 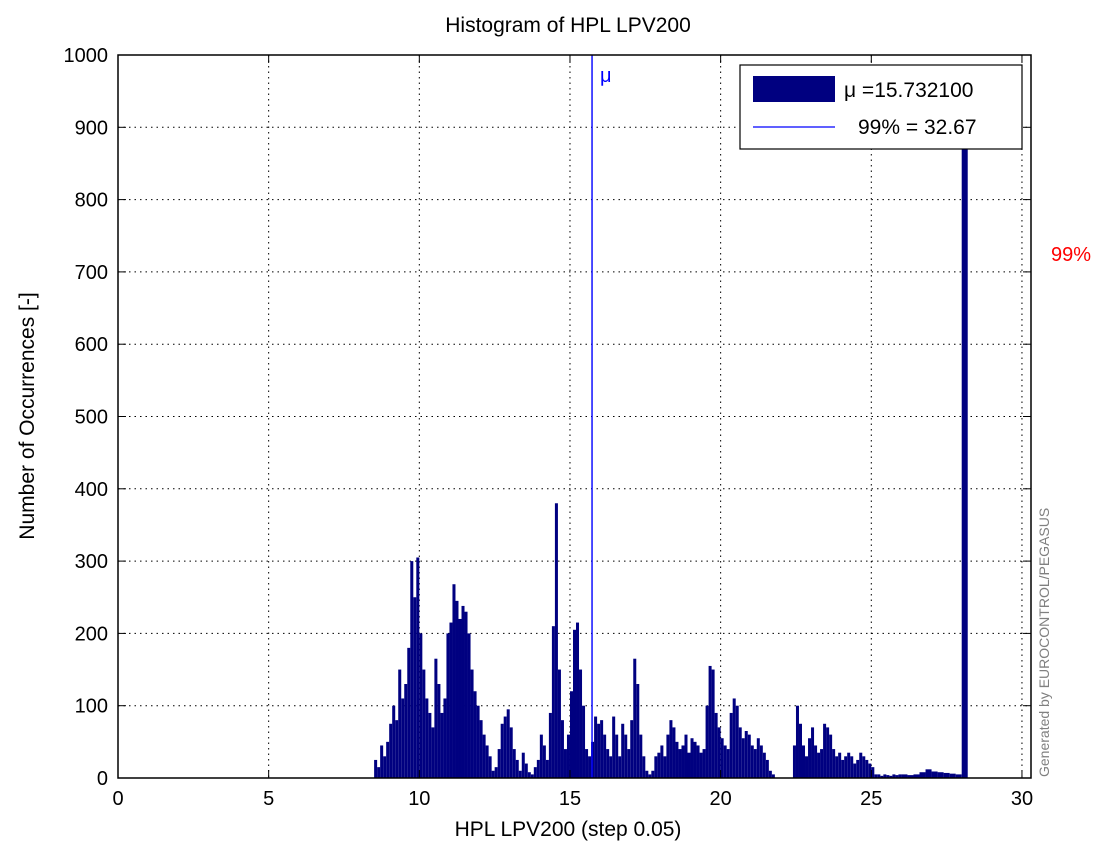 I want to click on x-tick-labels: 0 5 10 15 20 25 30, so click(x=572, y=799).